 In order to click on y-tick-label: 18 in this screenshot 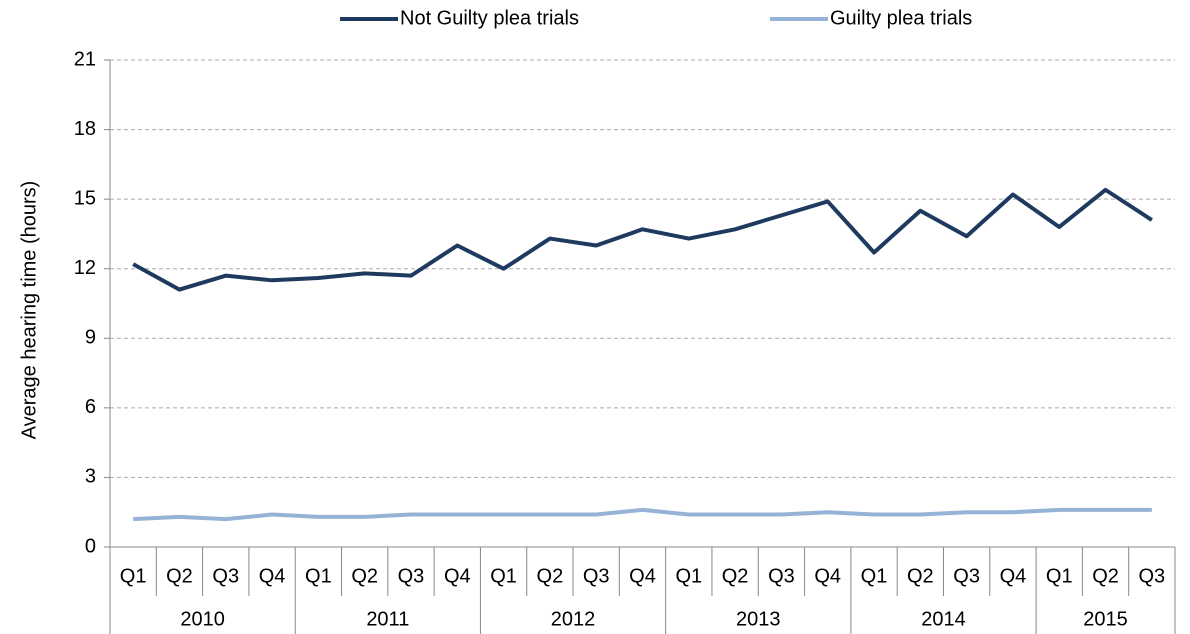, I will do `click(85, 129)`.